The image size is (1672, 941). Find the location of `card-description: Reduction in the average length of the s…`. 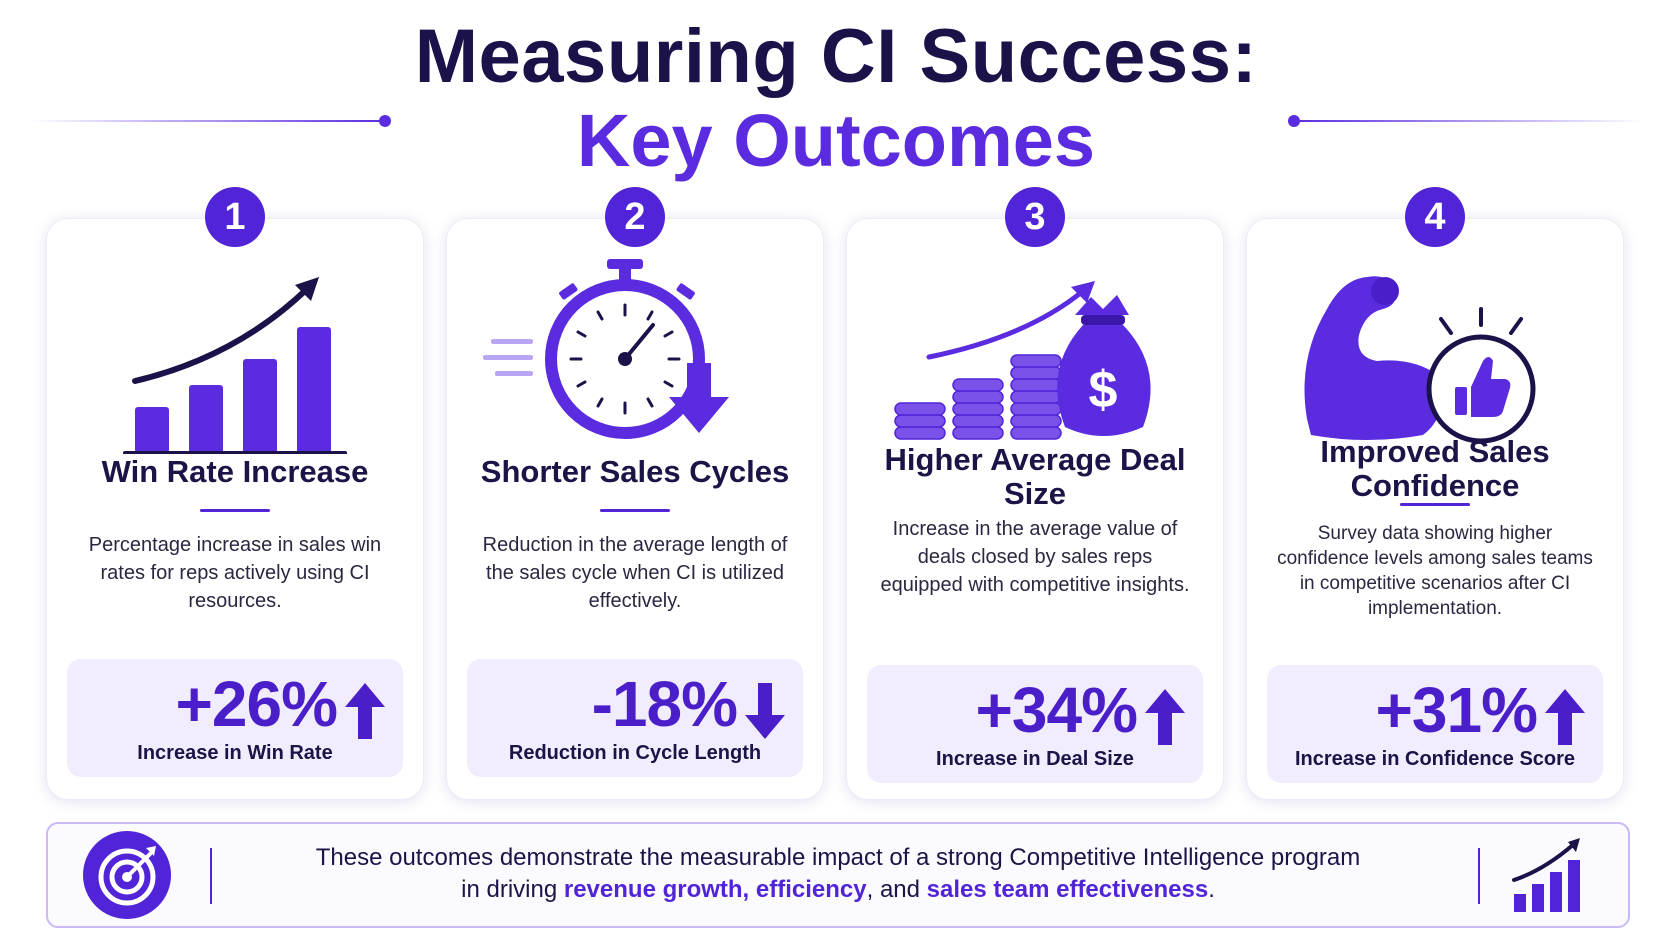

card-description: Reduction in the average length of the s… is located at coordinates (635, 573).